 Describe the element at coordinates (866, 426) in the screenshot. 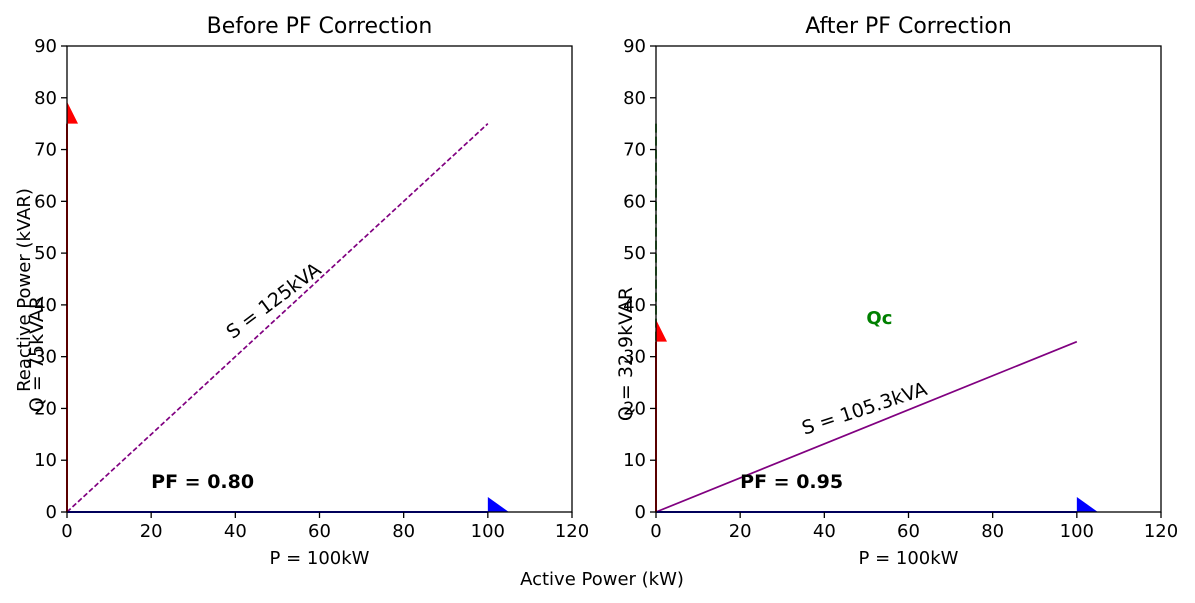

I see `apparent-power-line` at that location.